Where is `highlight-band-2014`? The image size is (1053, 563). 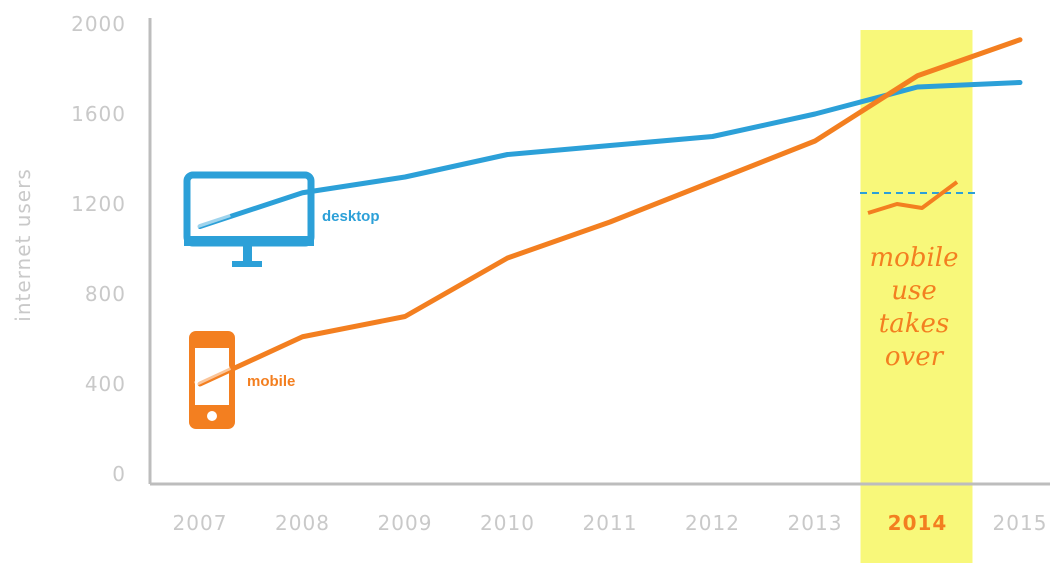 highlight-band-2014 is located at coordinates (916, 296).